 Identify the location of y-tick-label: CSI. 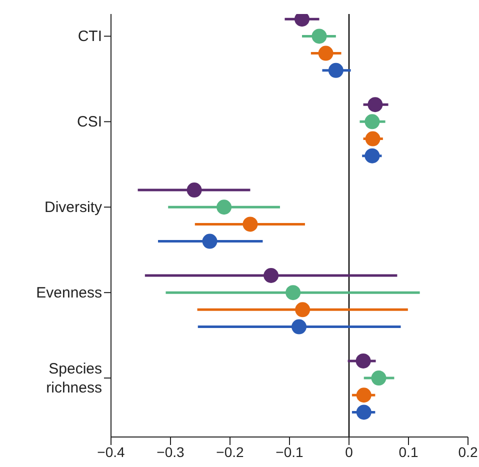
(89, 121).